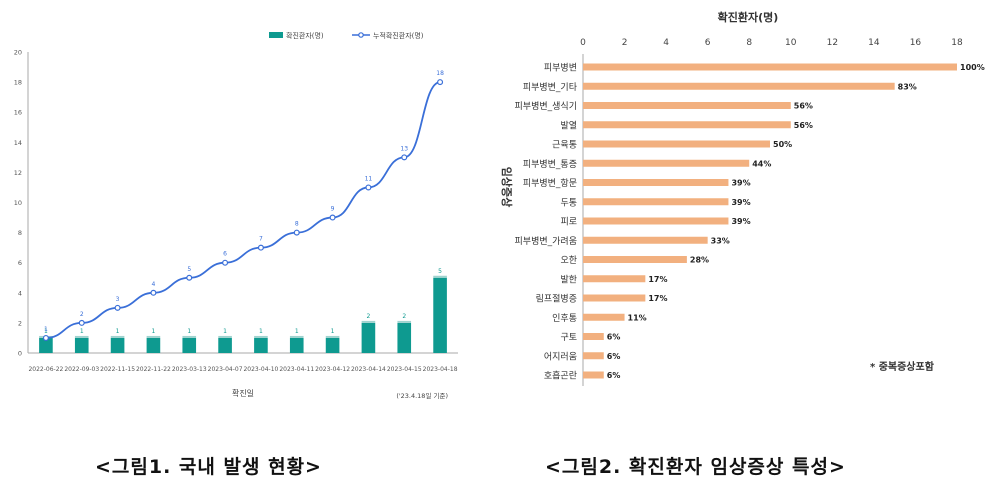 This screenshot has width=987, height=484. I want to click on x-tick-label: 18, so click(957, 43).